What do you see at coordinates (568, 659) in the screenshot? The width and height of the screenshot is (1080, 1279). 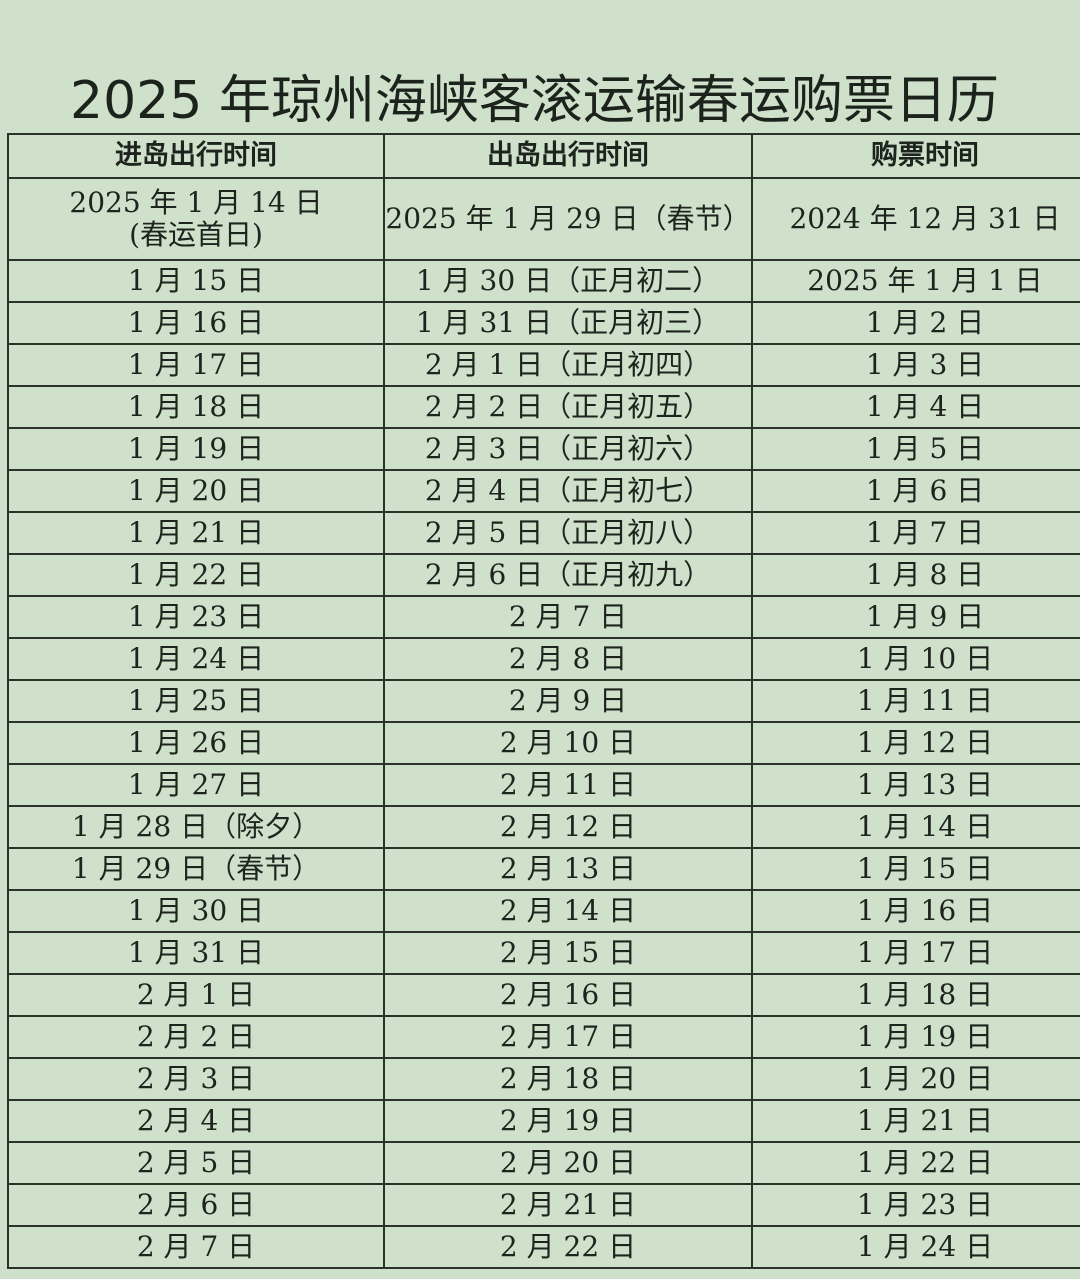 I see `exit-island-date: 2 月 8 日` at bounding box center [568, 659].